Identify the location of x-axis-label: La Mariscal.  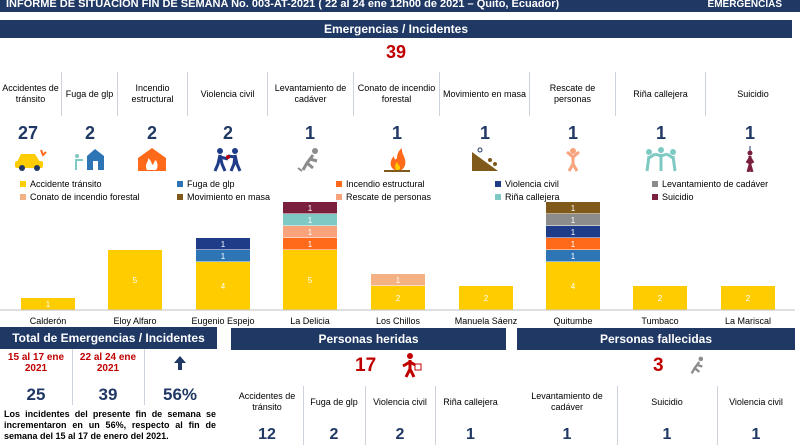
(748, 321).